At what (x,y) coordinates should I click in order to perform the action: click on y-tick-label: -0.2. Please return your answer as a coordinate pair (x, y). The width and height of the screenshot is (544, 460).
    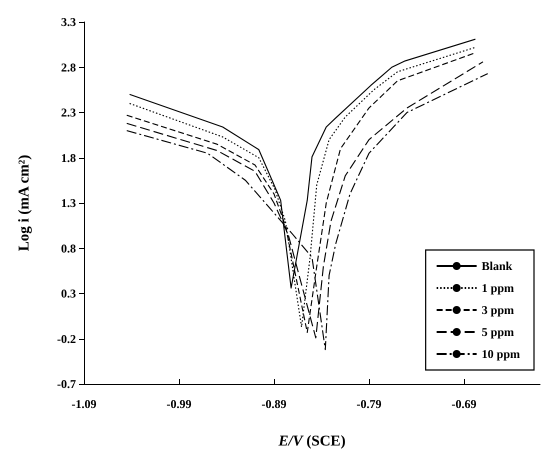
    Looking at the image, I should click on (66, 339).